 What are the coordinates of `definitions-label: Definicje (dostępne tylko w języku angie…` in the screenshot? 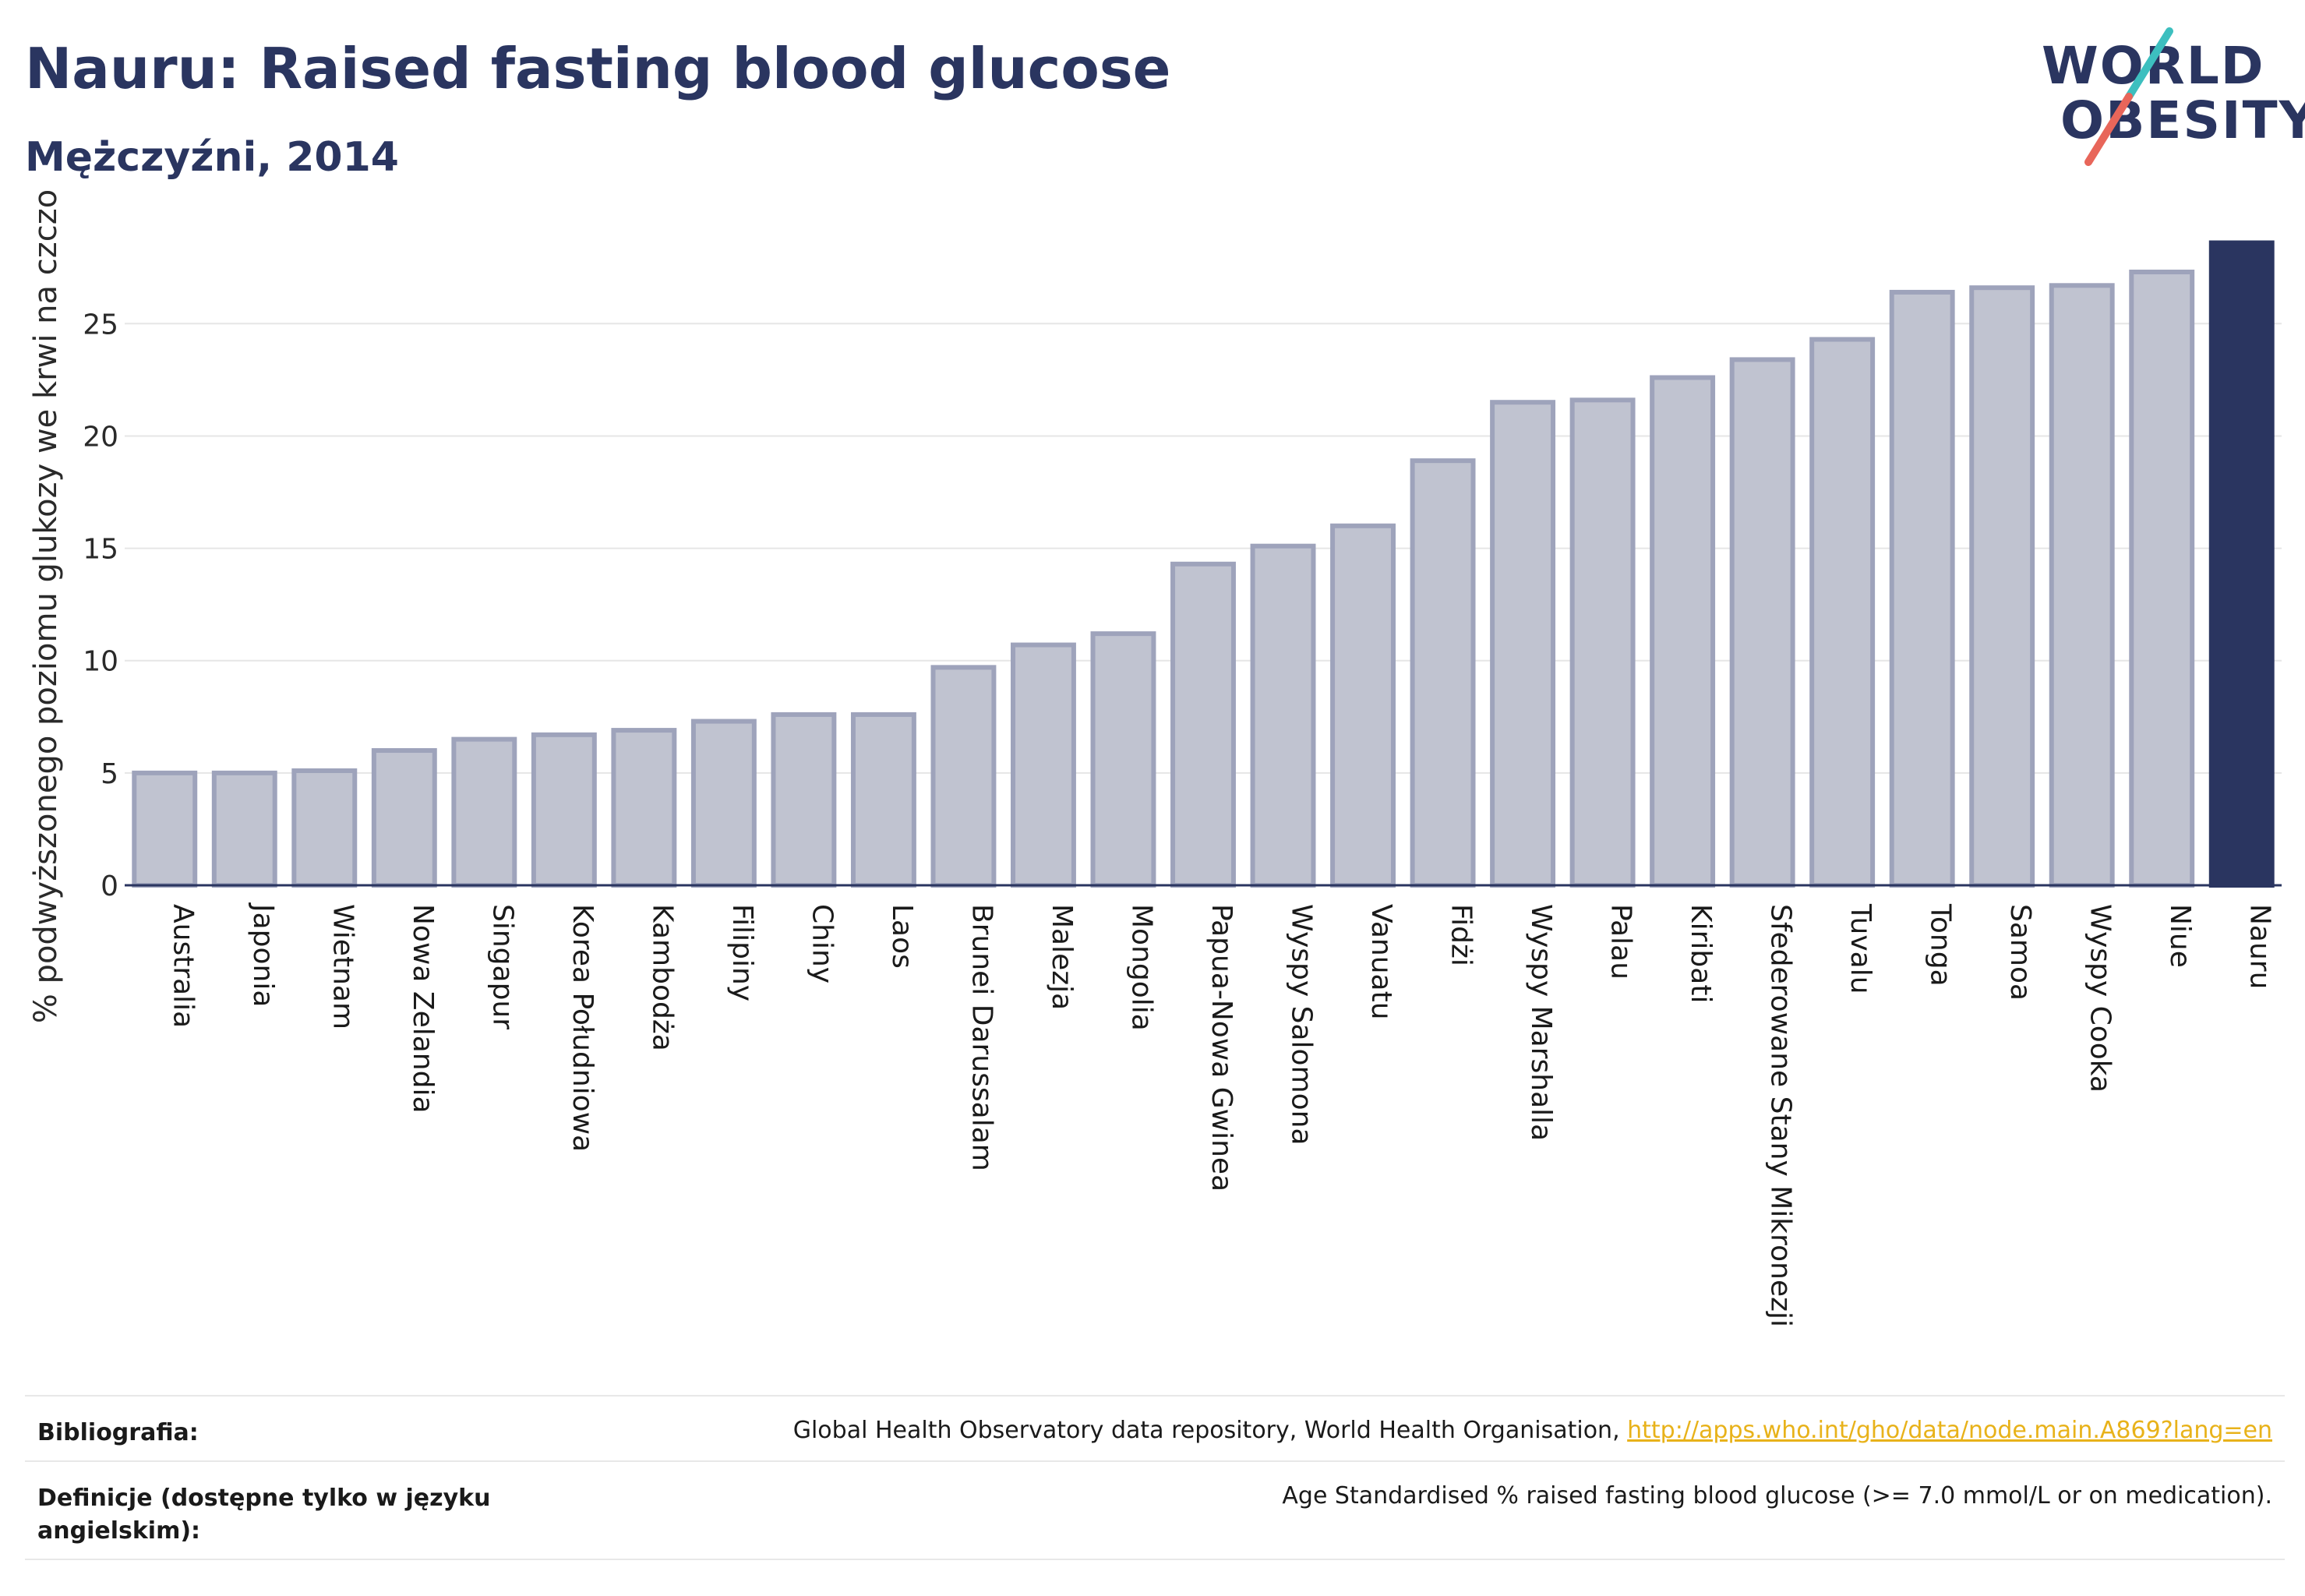 It's located at (264, 1515).